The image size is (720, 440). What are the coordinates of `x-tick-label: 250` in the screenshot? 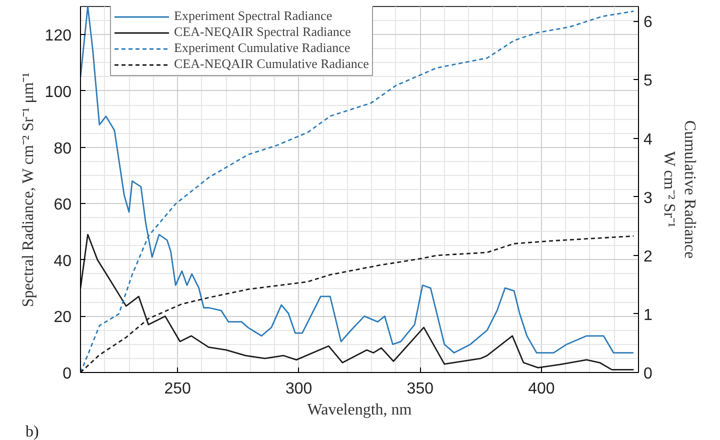 It's located at (177, 389).